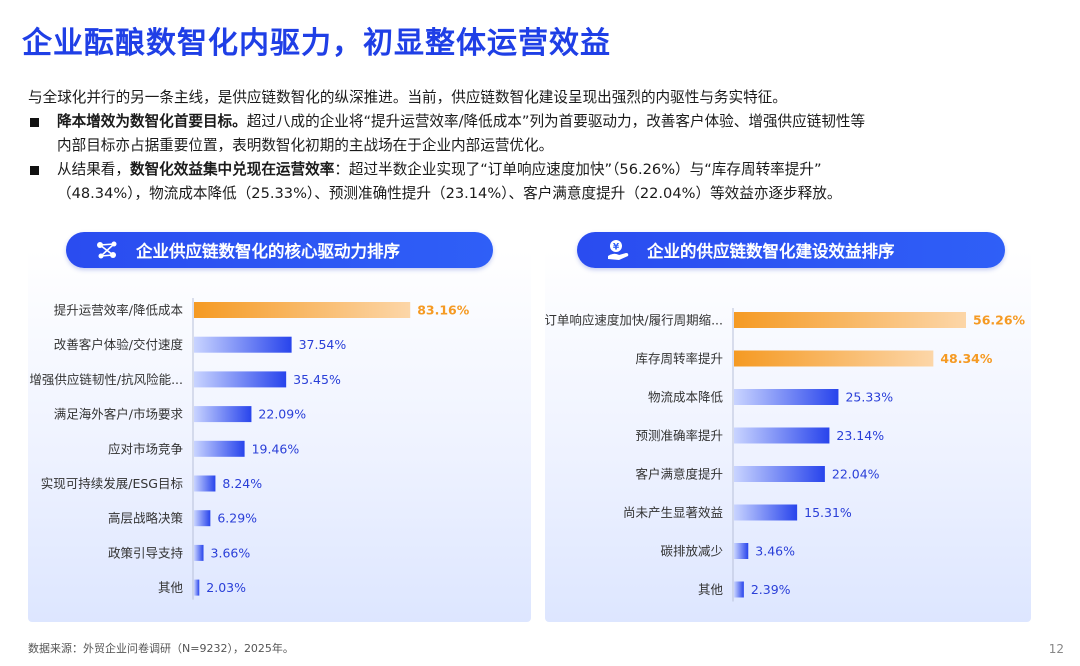 Image resolution: width=1080 pixels, height=666 pixels. What do you see at coordinates (869, 397) in the screenshot?
I see `value-label: 25.33%` at bounding box center [869, 397].